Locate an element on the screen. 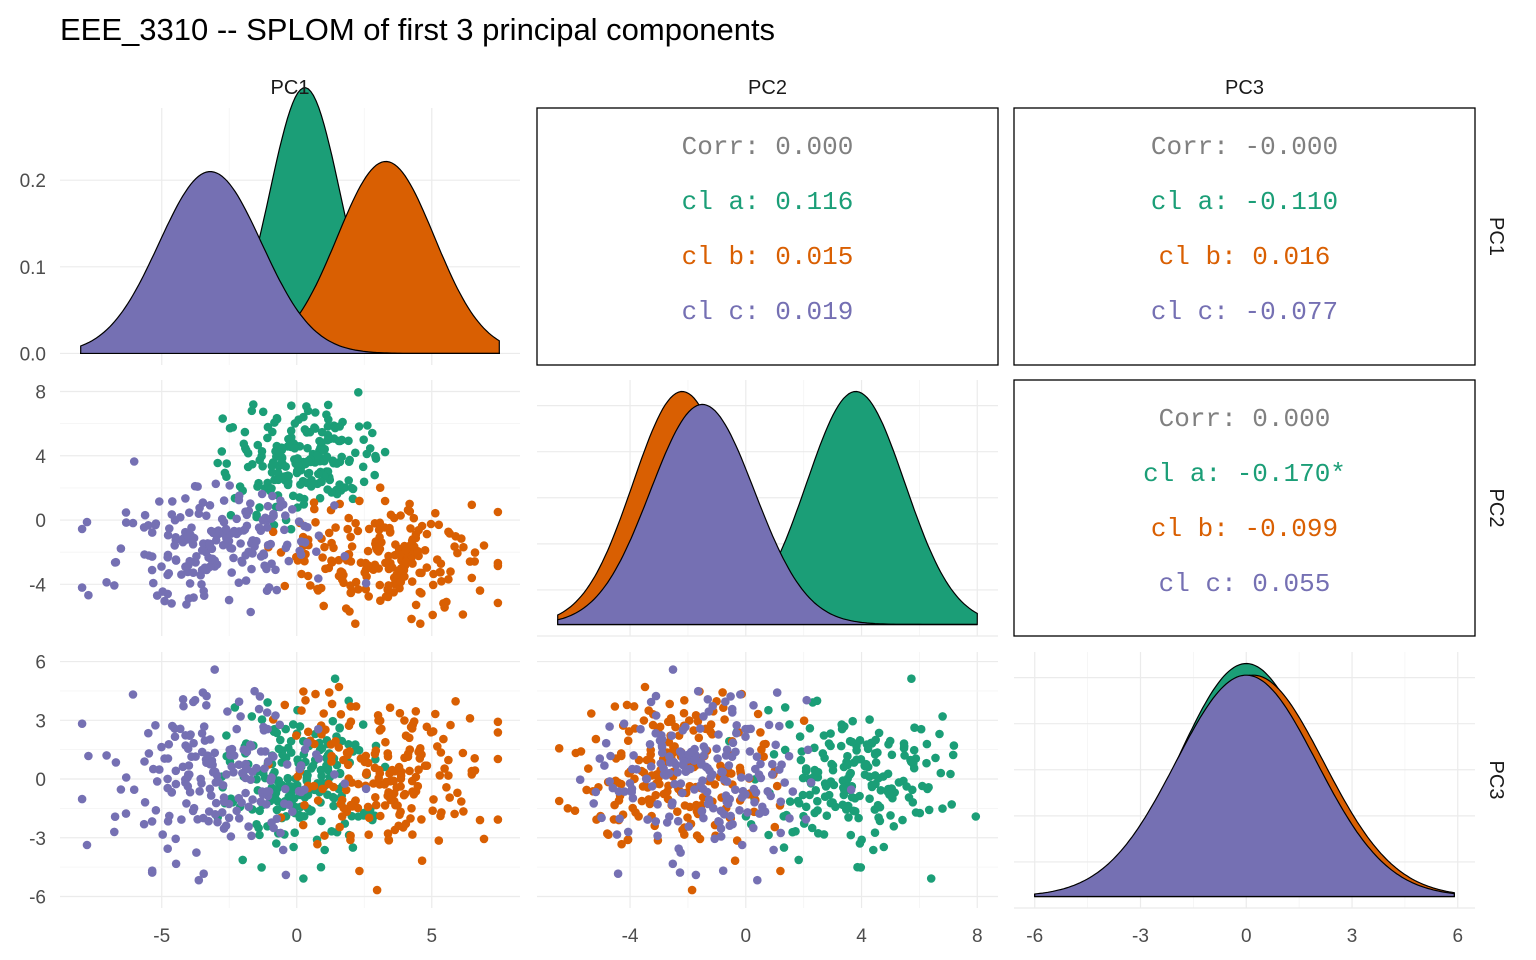 The image size is (1536, 960). density-cl-c-pc1 is located at coordinates (290, 263).